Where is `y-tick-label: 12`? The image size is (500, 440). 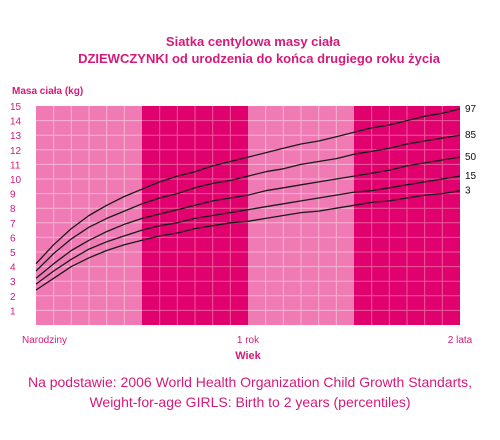
y-tick-label: 12 is located at coordinates (16, 151).